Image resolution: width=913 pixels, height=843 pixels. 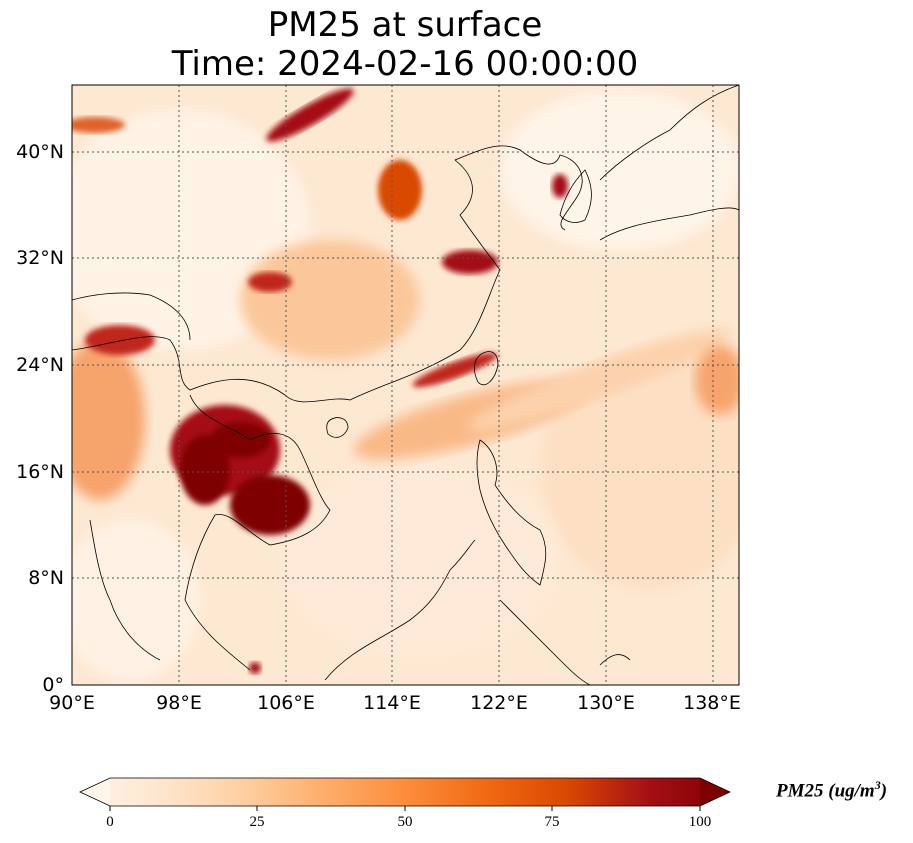 What do you see at coordinates (715, 792) in the screenshot?
I see `colorbar-max-extension` at bounding box center [715, 792].